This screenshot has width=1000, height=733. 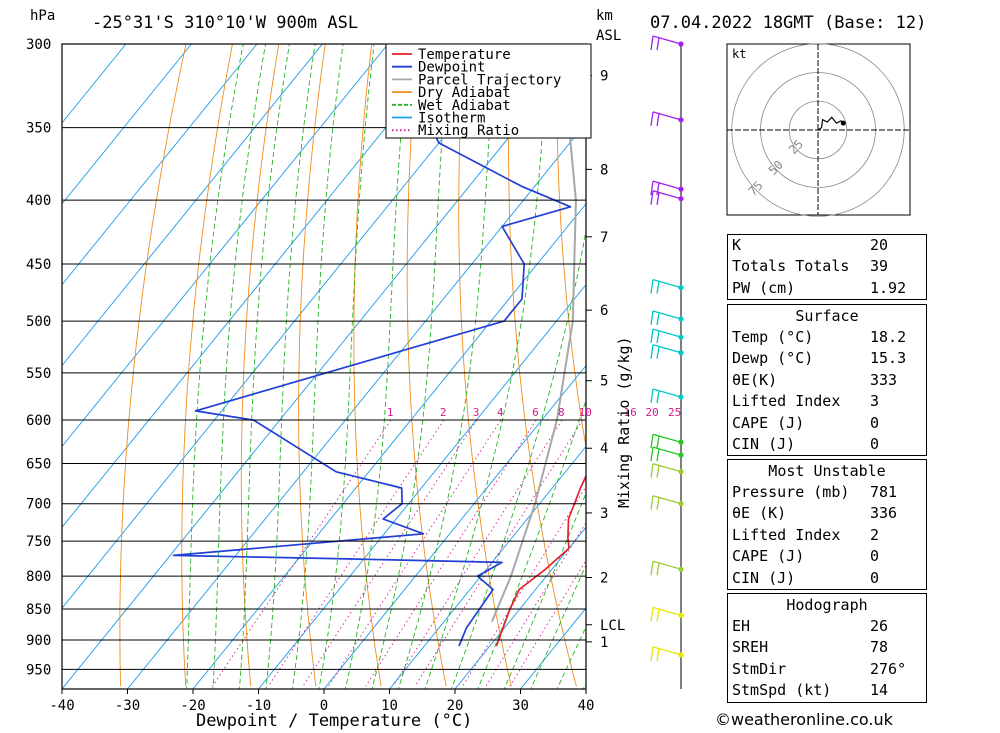 What do you see at coordinates (652, 412) in the screenshot?
I see `mixing-ratio-label: 20` at bounding box center [652, 412].